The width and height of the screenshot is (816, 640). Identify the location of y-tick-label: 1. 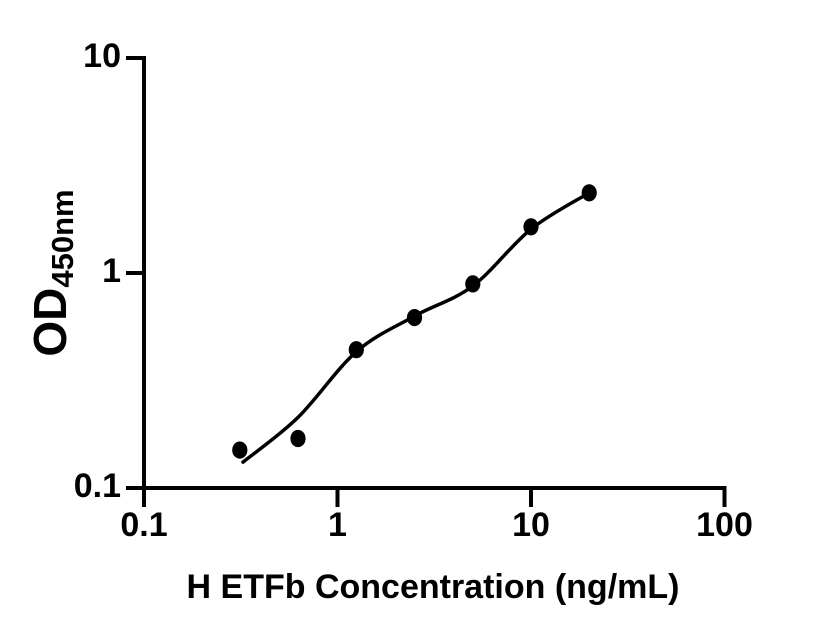
(111, 271).